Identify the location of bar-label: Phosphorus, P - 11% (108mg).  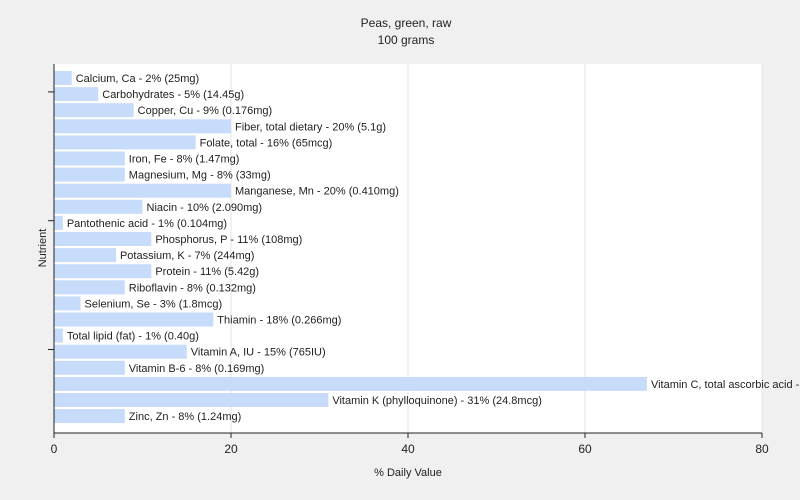
(228, 240).